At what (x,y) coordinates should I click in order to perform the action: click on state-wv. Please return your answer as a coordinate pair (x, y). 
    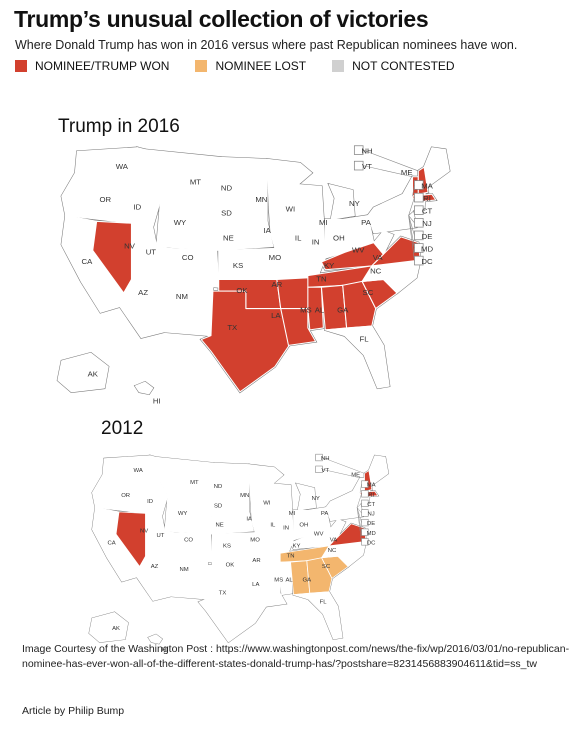
    Looking at the image, I should click on (383, 242).